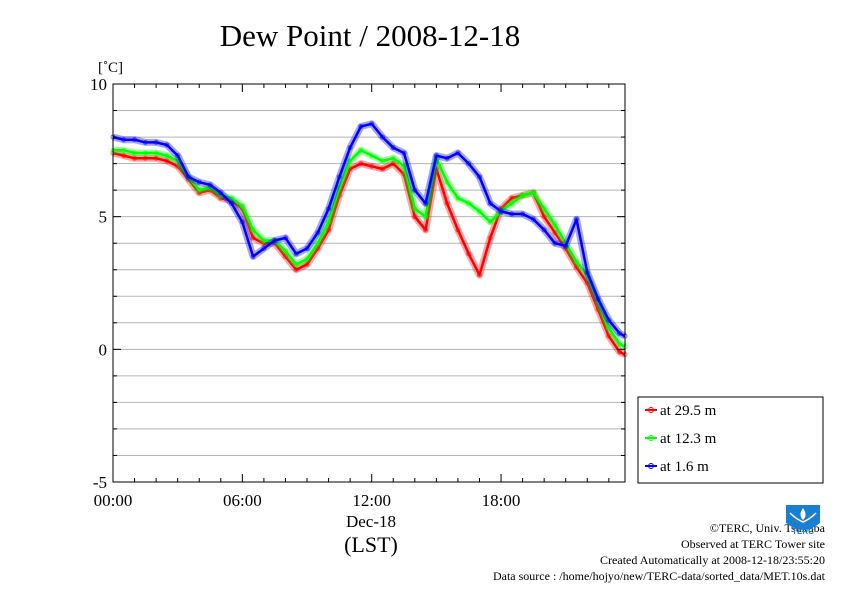 The width and height of the screenshot is (842, 595). What do you see at coordinates (242, 500) in the screenshot?
I see `x-tick-label: 06:00` at bounding box center [242, 500].